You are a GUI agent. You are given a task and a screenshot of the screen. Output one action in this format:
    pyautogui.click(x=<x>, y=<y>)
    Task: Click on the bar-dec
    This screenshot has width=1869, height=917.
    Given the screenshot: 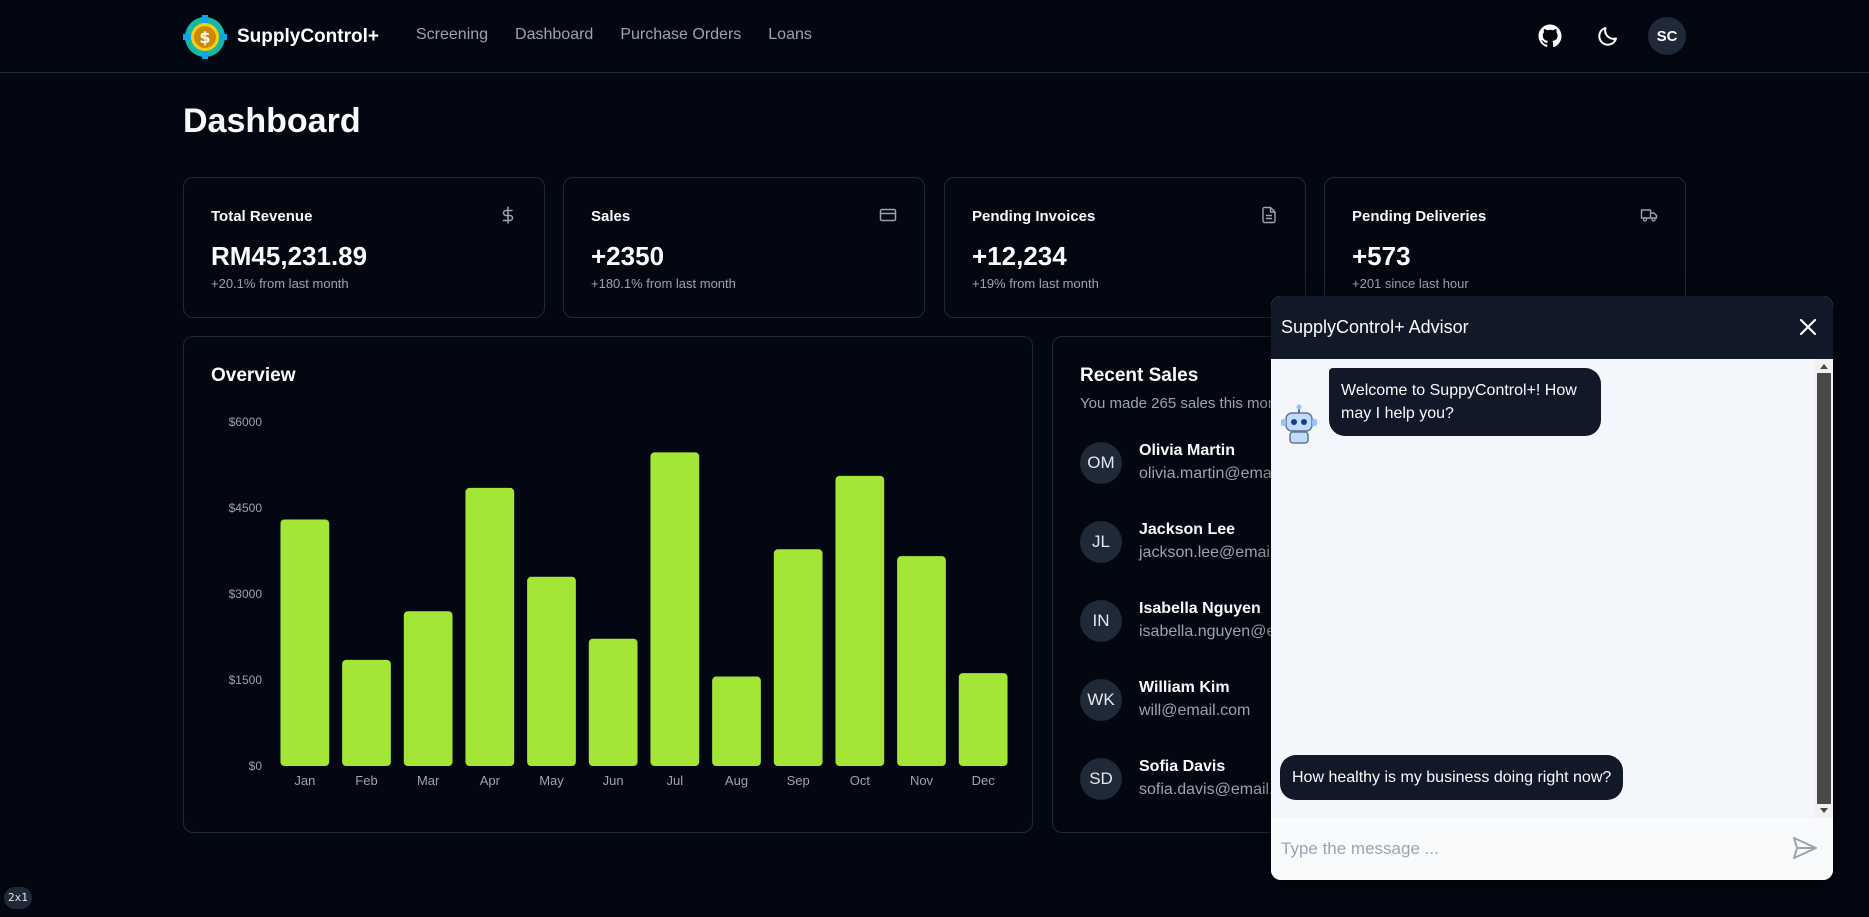 What is the action you would take?
    pyautogui.click(x=983, y=719)
    